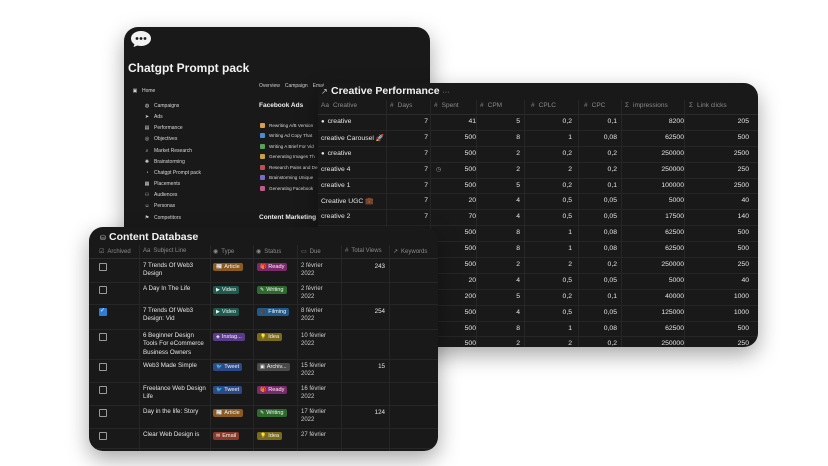 The width and height of the screenshot is (828, 466). Describe the element at coordinates (188, 90) in the screenshot. I see `sidebar-item-home: ▣ Home` at that location.